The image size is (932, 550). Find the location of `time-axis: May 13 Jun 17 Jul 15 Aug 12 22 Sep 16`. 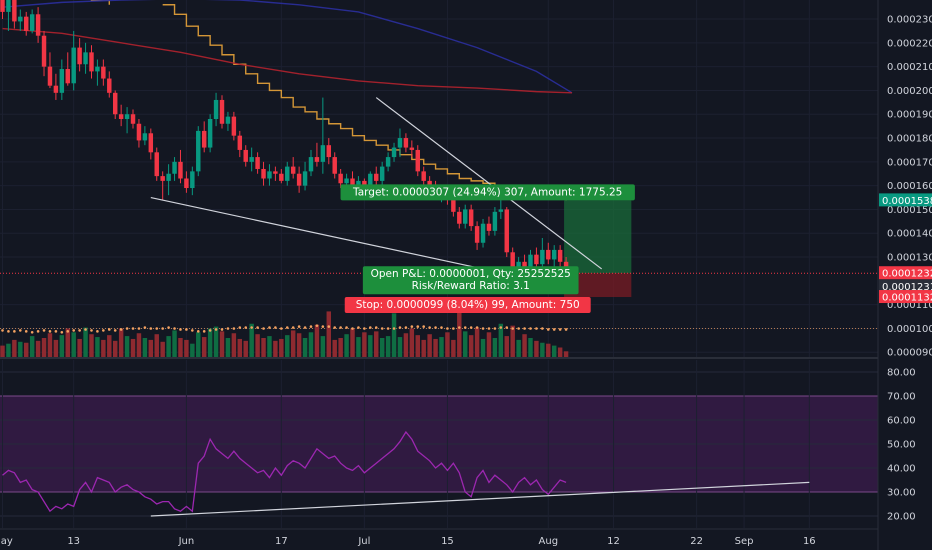

time-axis: May 13 Jun 17 Jul 15 Aug 12 22 Sep 16 is located at coordinates (408, 541).